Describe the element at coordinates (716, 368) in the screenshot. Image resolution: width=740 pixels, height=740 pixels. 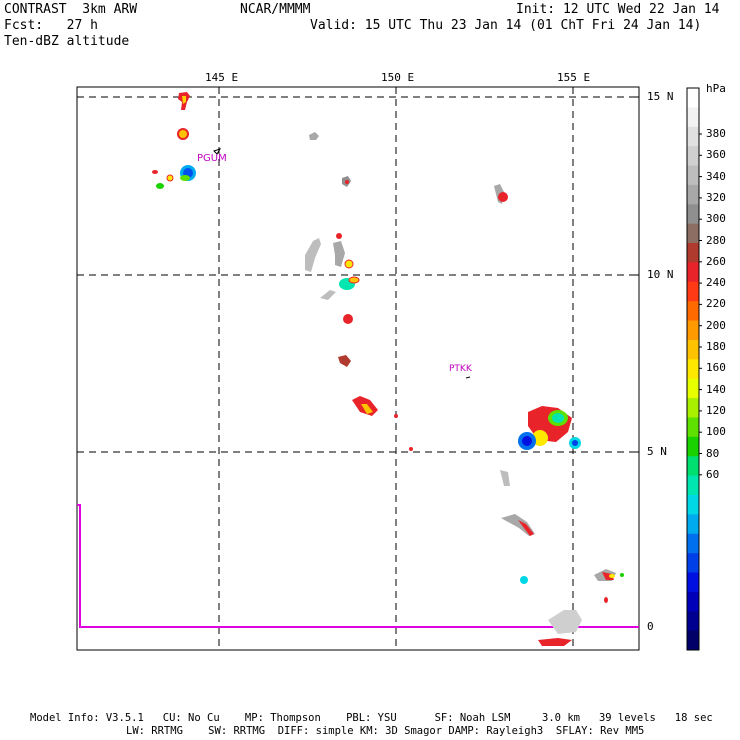
I see `colorbar-label: 160` at that location.